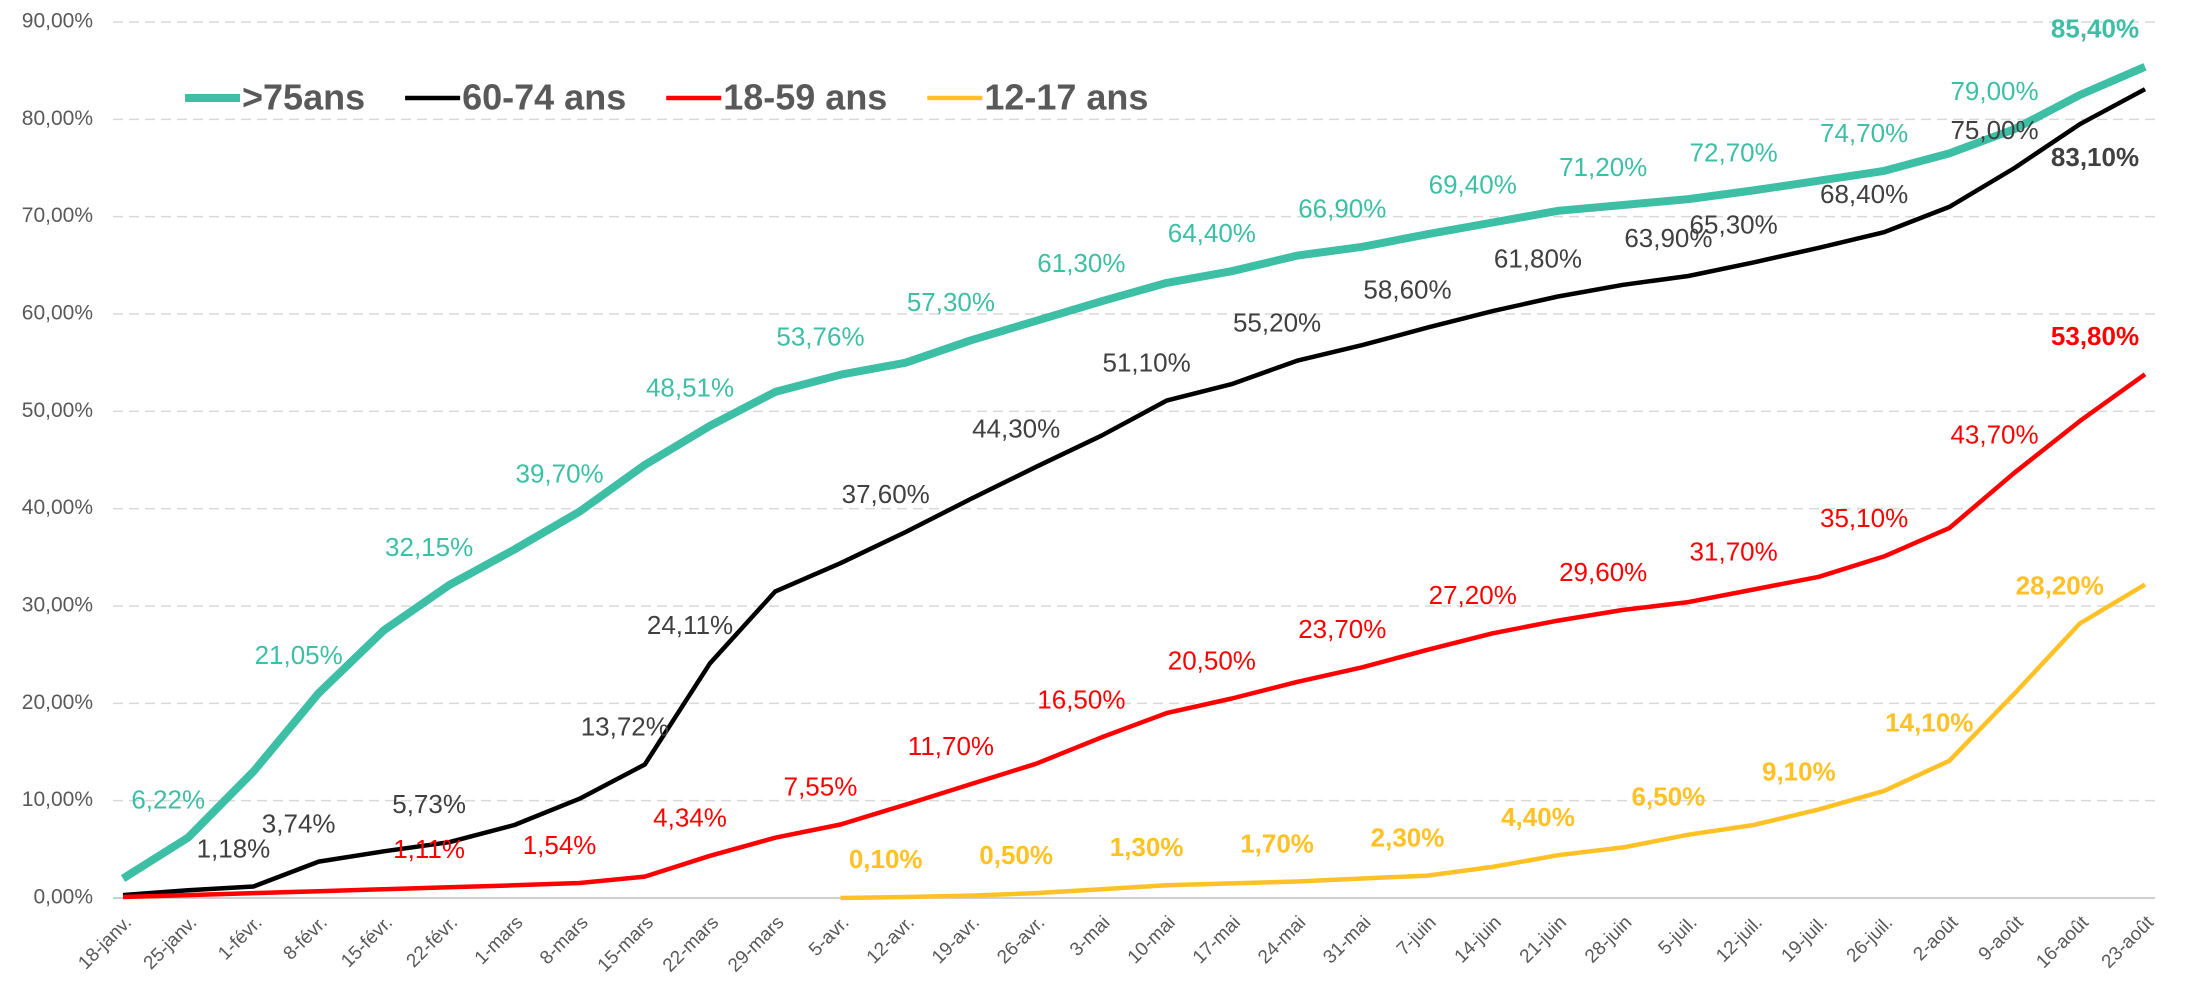 The image size is (2191, 990). What do you see at coordinates (1277, 843) in the screenshot?
I see `data-label: 1,70%` at bounding box center [1277, 843].